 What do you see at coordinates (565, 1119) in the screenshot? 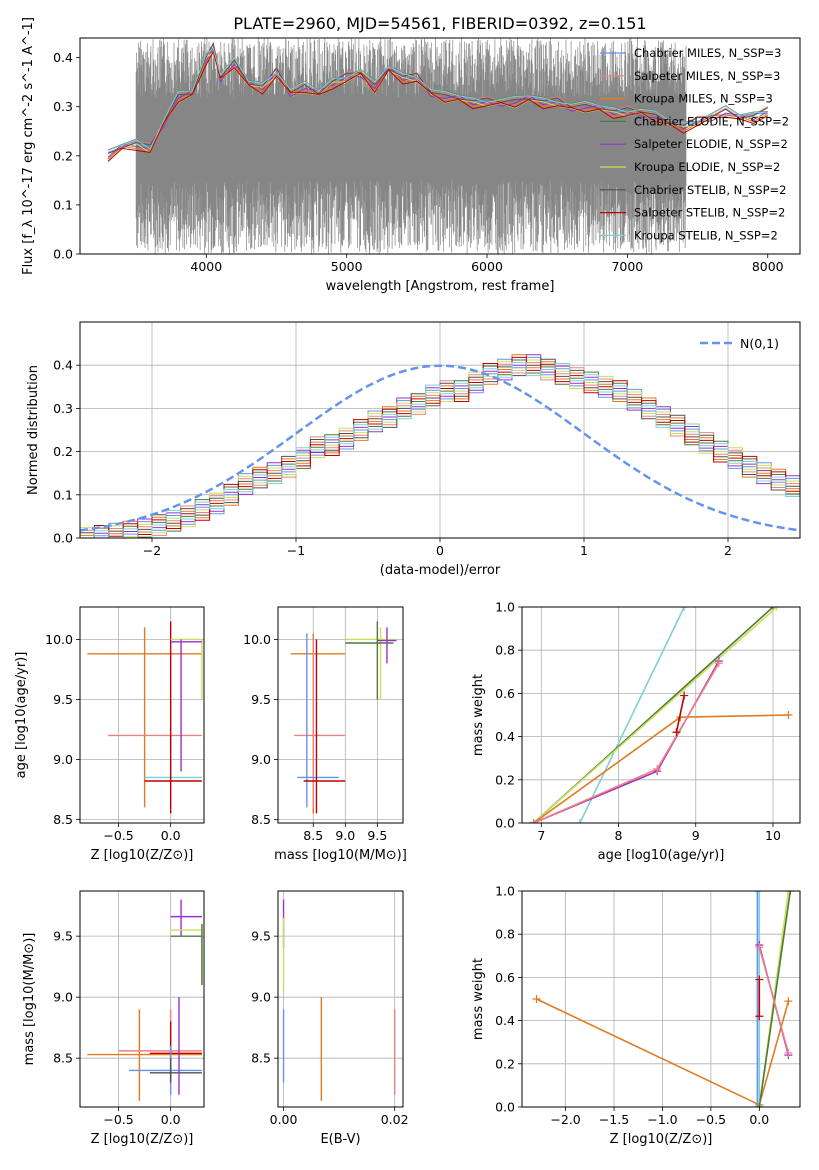
I see `x-tick-label: −2.0` at bounding box center [565, 1119].